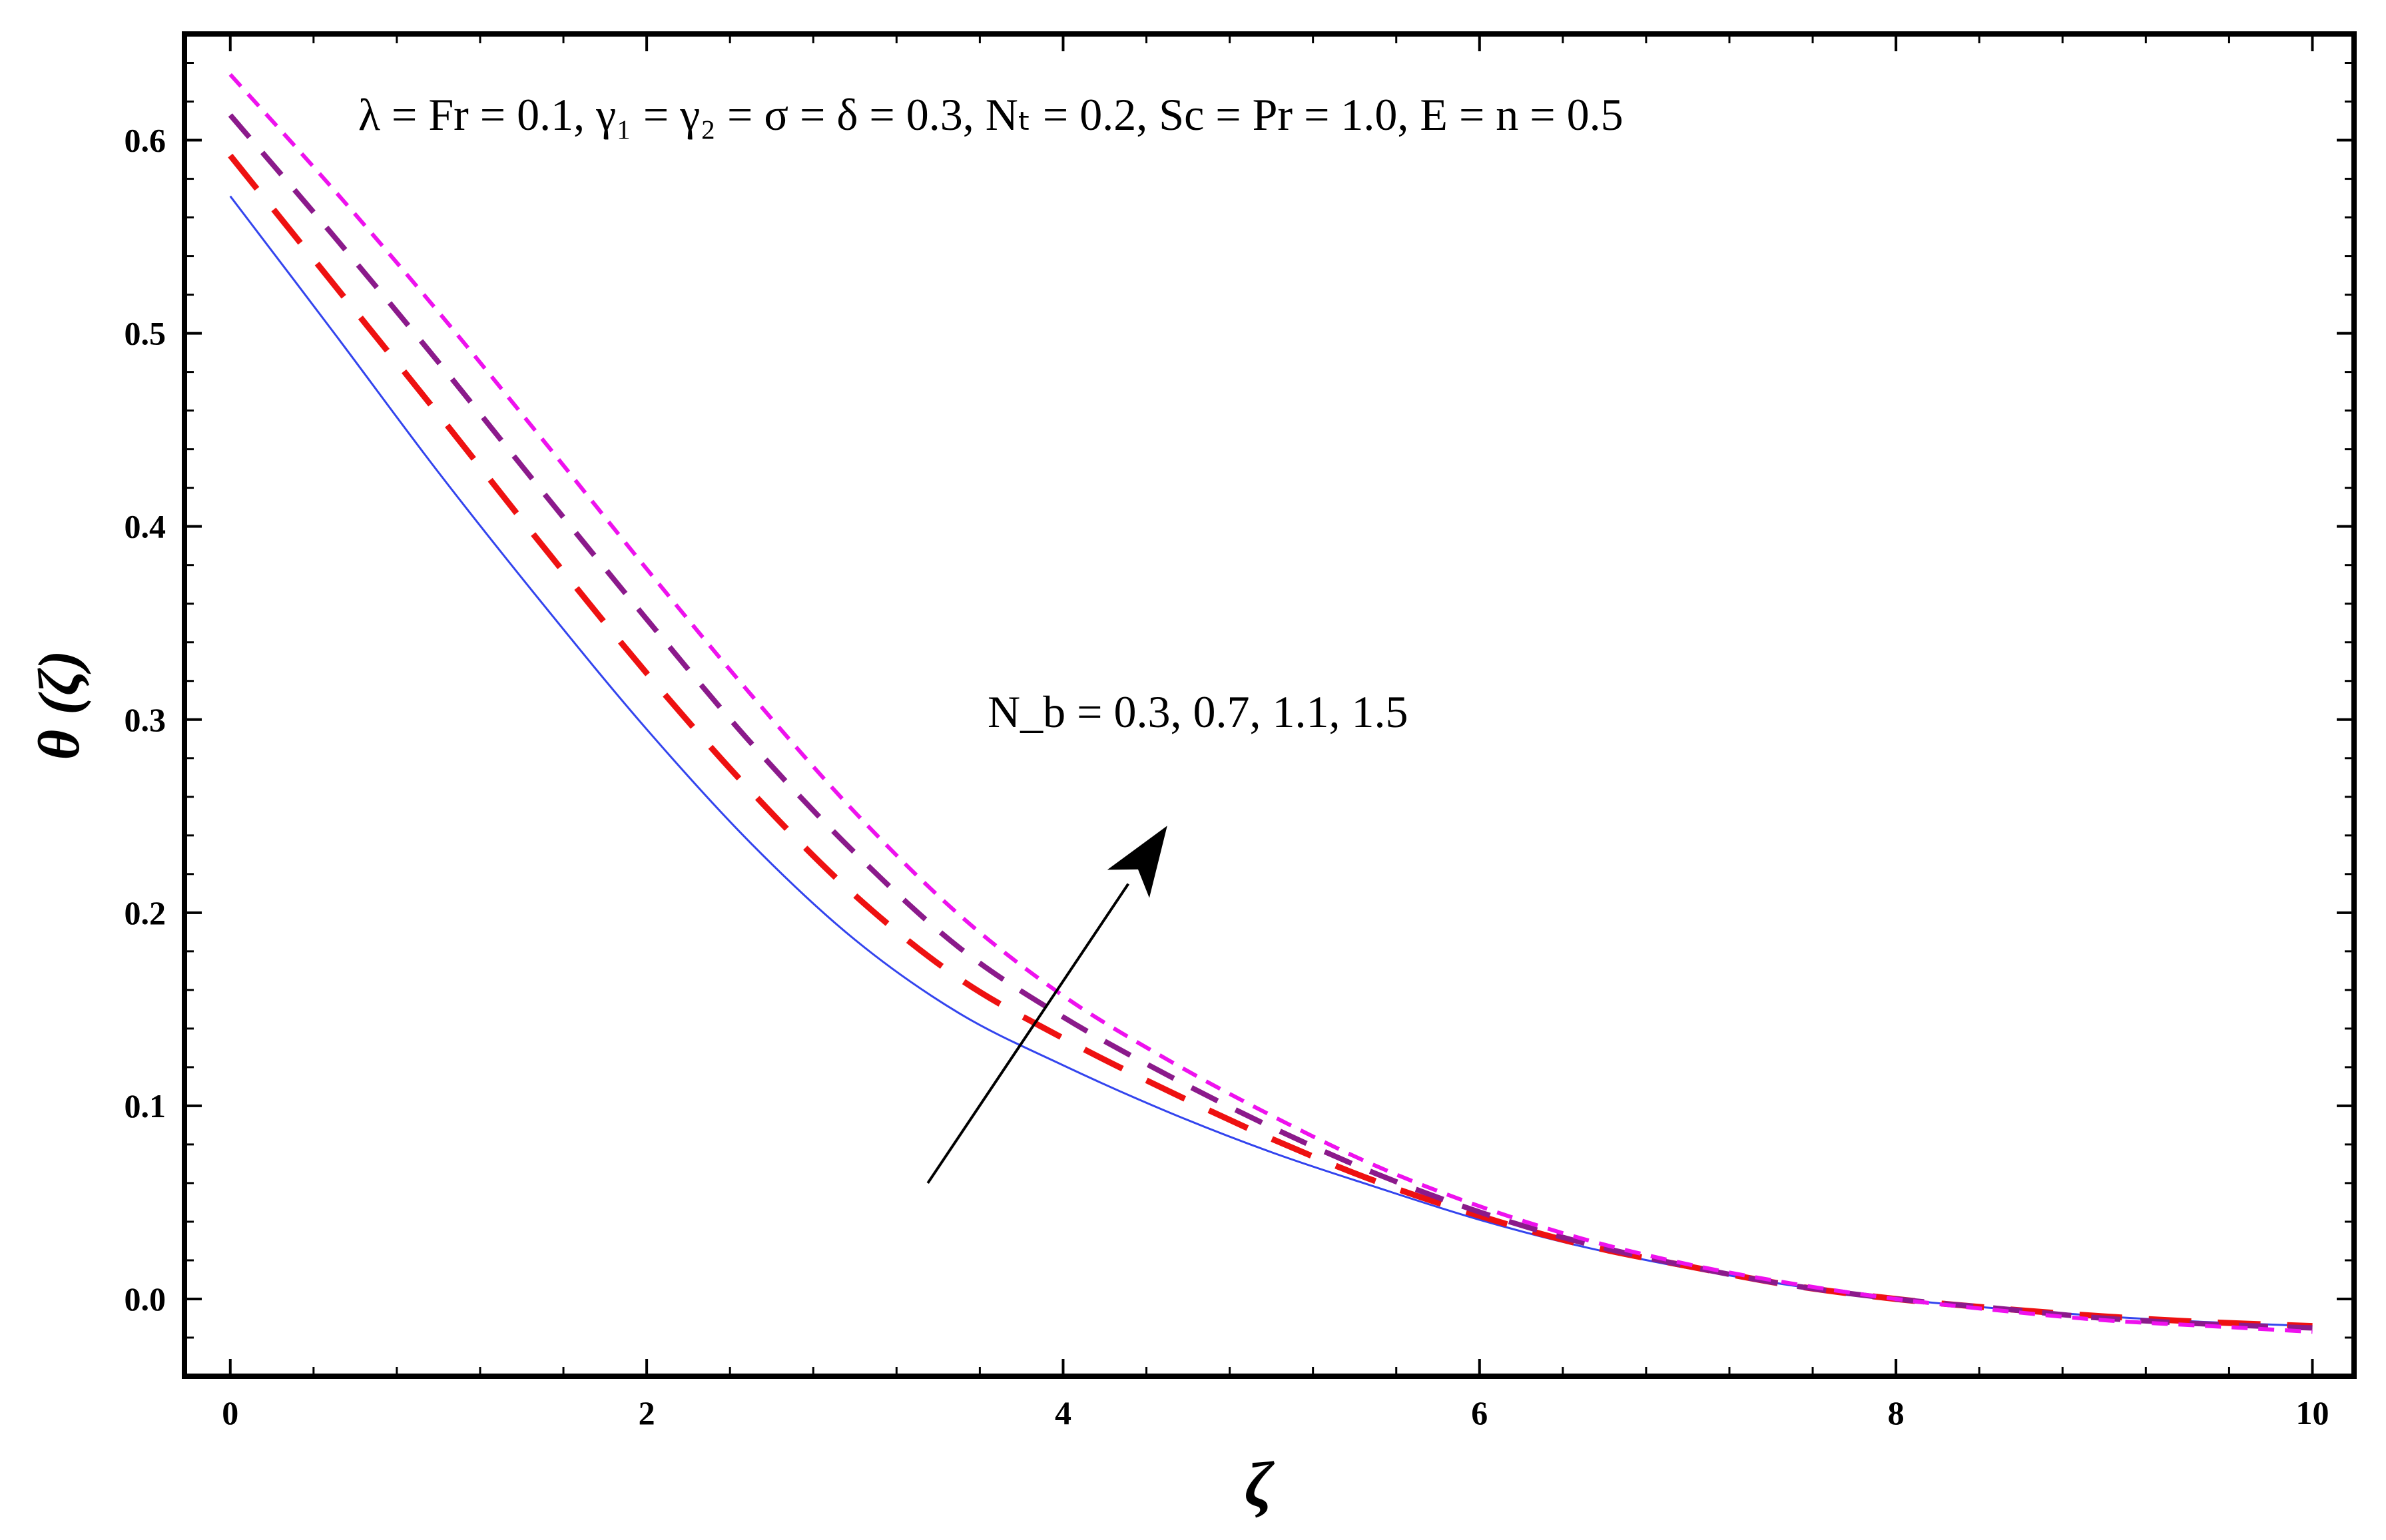 The image size is (2386, 1540). I want to click on y-tick-label: 0.4, so click(145, 526).